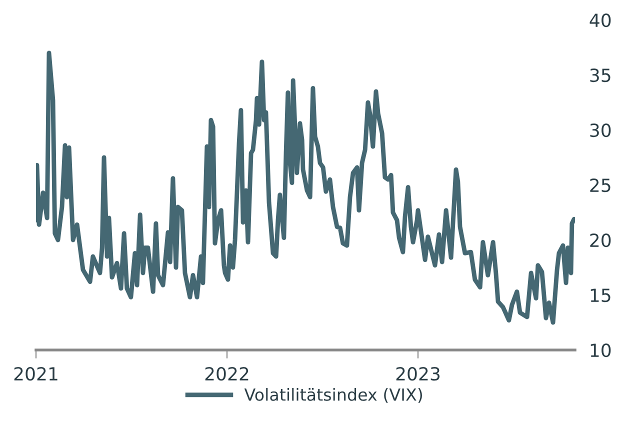 The height and width of the screenshot is (421, 622). I want to click on y-tick-label: 15, so click(600, 295).